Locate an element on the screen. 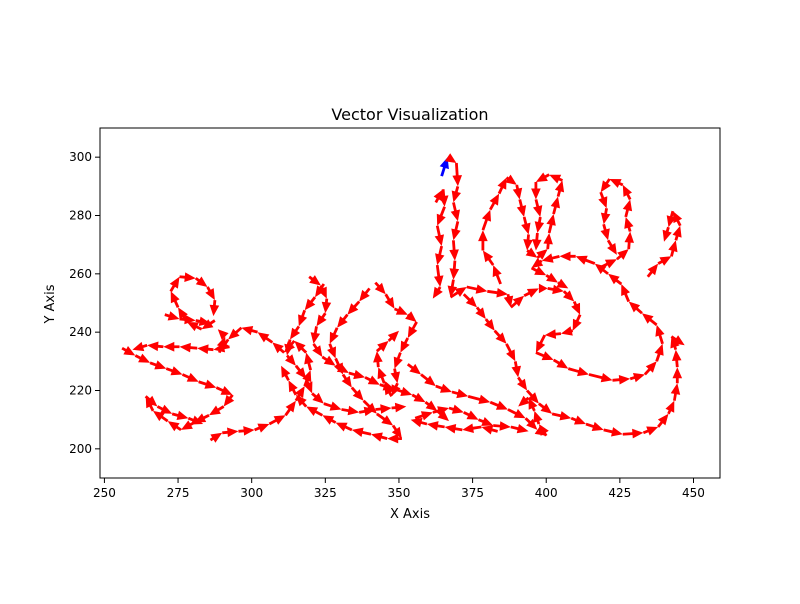 The height and width of the screenshot is (604, 800). x-tick-label: 325 is located at coordinates (325, 493).